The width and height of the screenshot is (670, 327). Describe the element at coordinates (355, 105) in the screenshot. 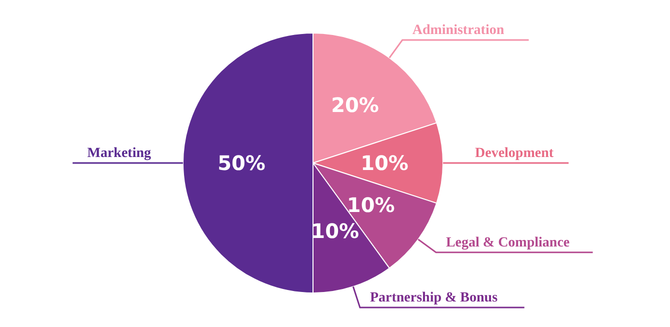

I see `data-label: 20%` at that location.